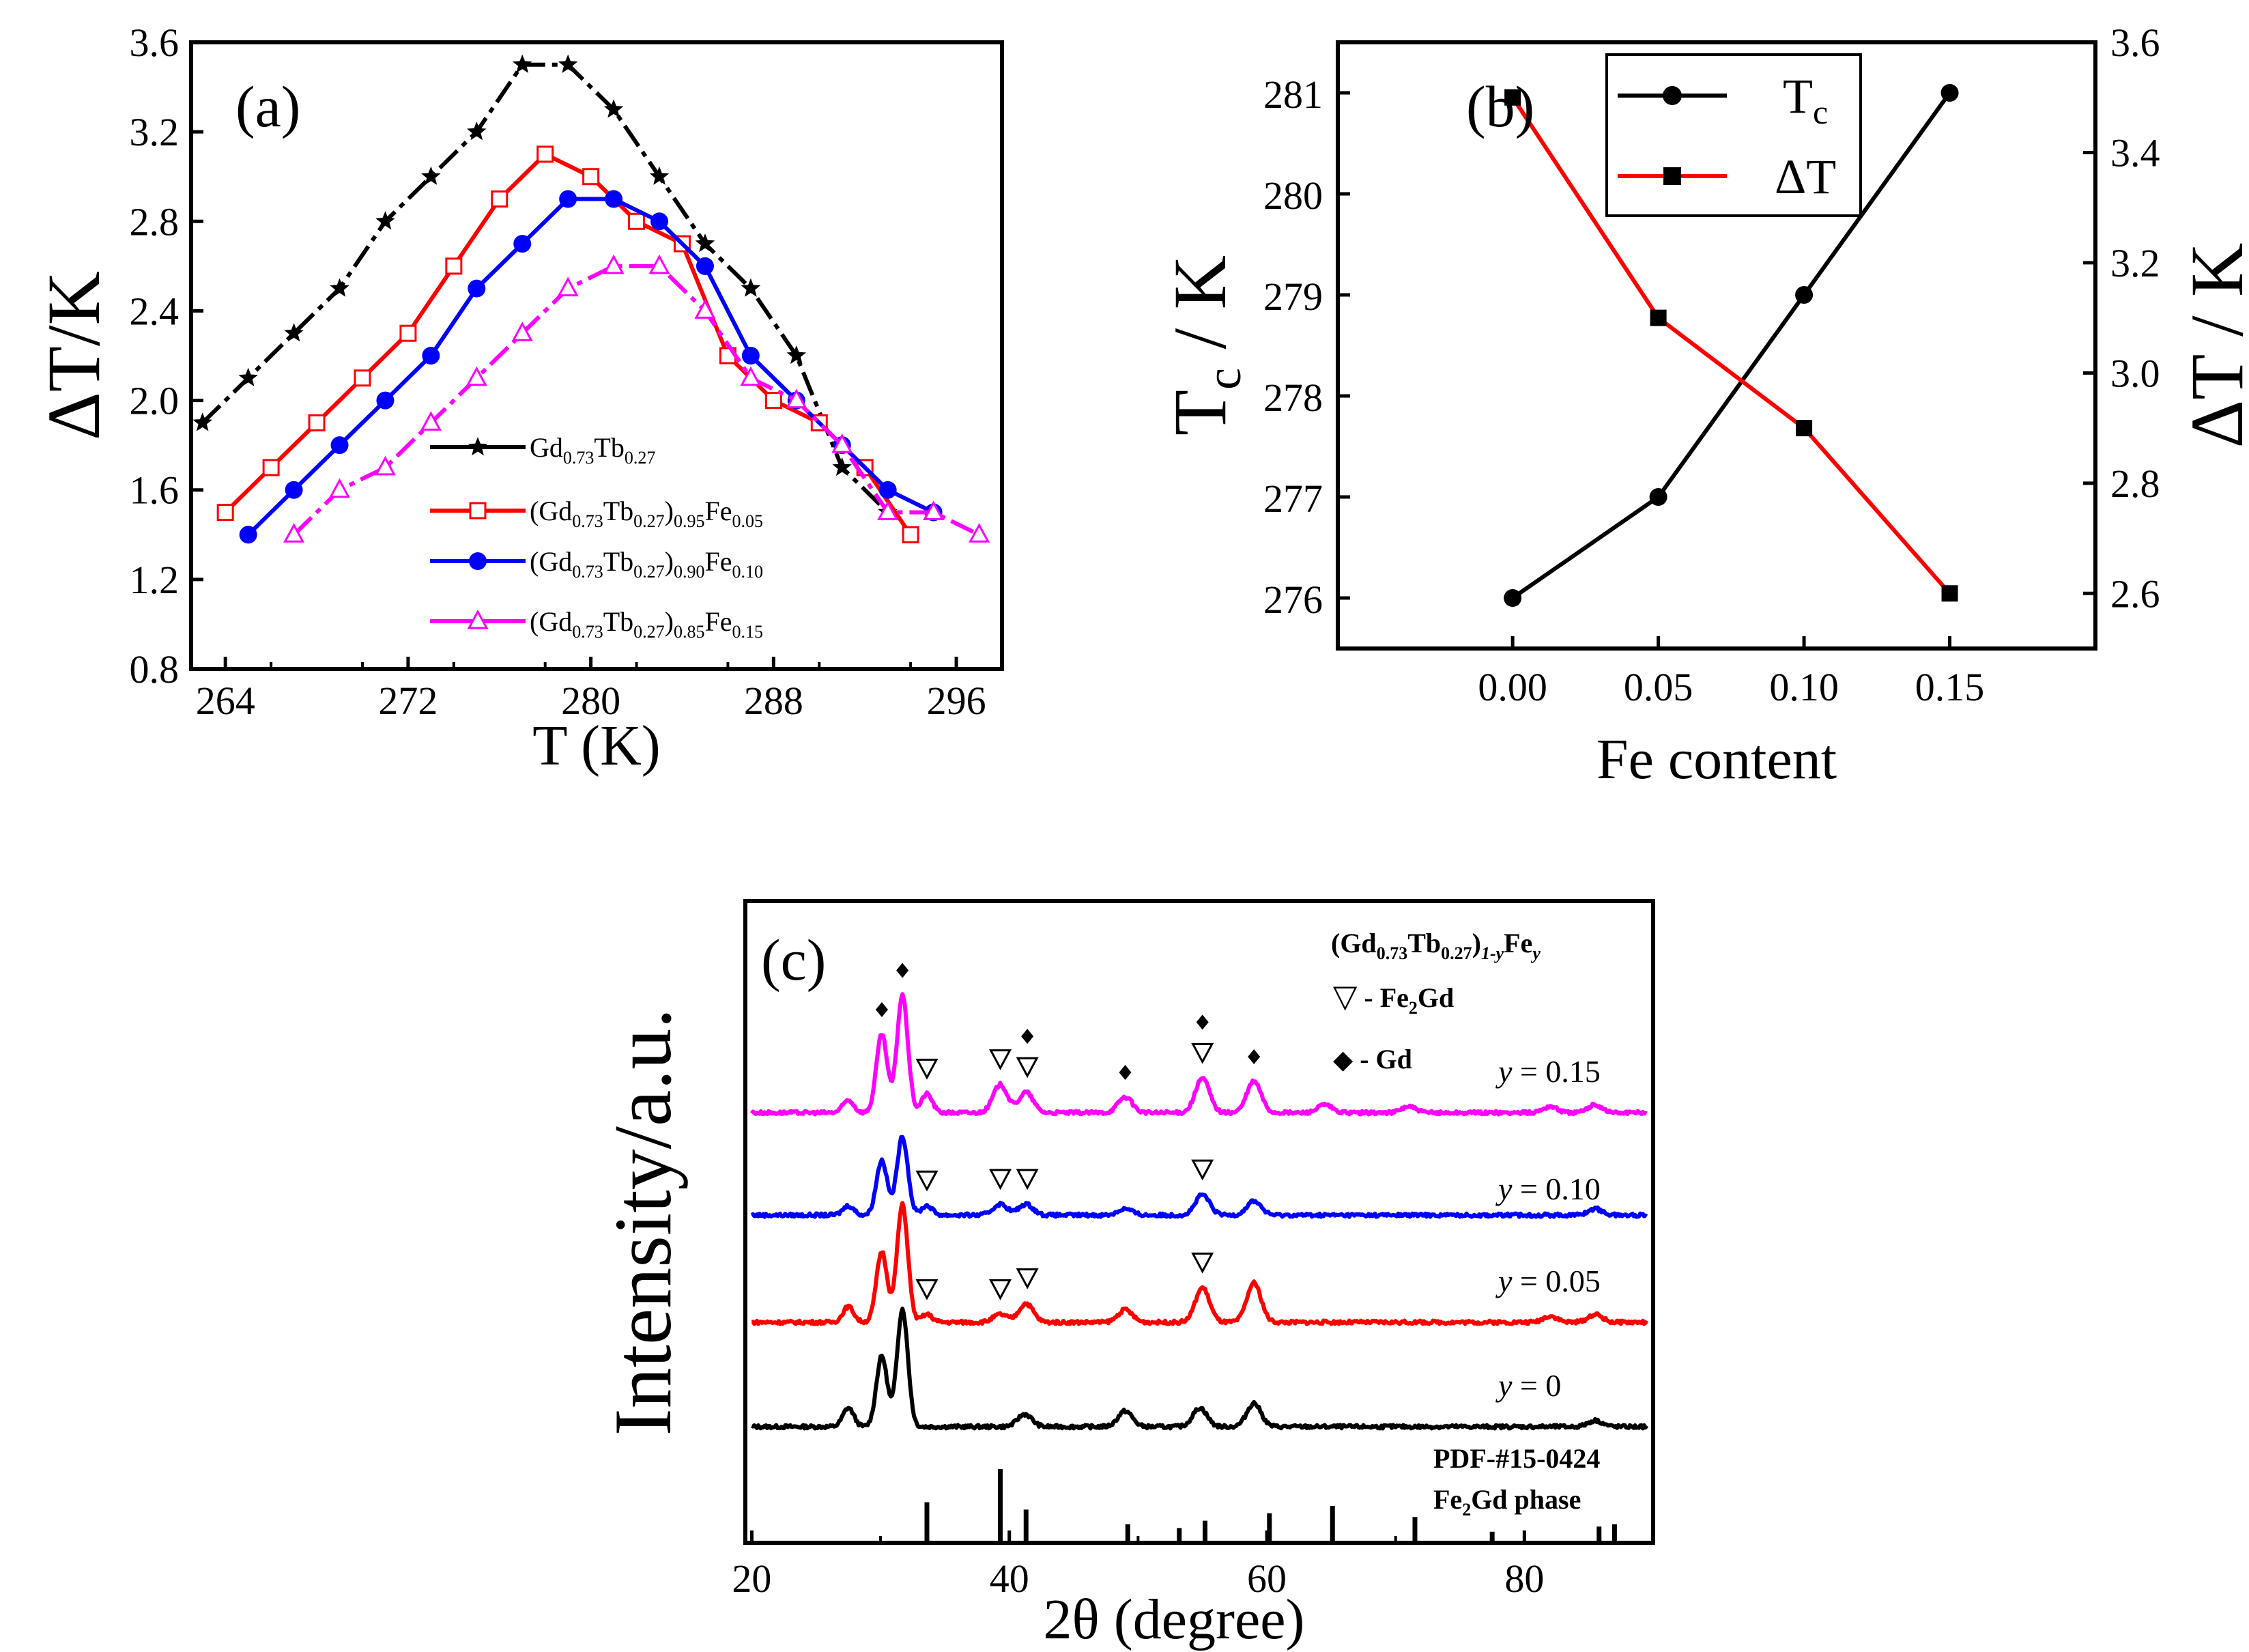 The height and width of the screenshot is (1652, 2249). I want to click on legend-tc-label: Tc, so click(1805, 100).